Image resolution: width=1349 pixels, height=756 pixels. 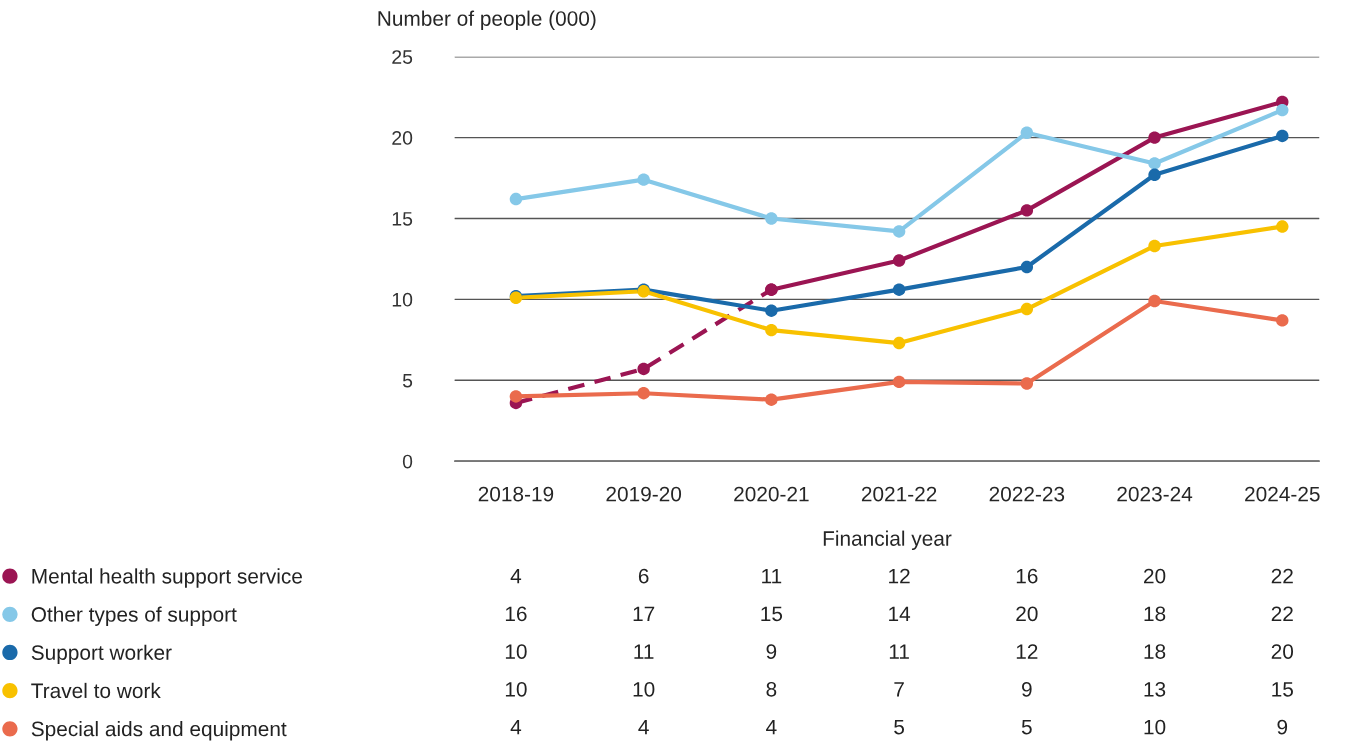 What do you see at coordinates (407, 461) in the screenshot?
I see `y-tick-label: 0` at bounding box center [407, 461].